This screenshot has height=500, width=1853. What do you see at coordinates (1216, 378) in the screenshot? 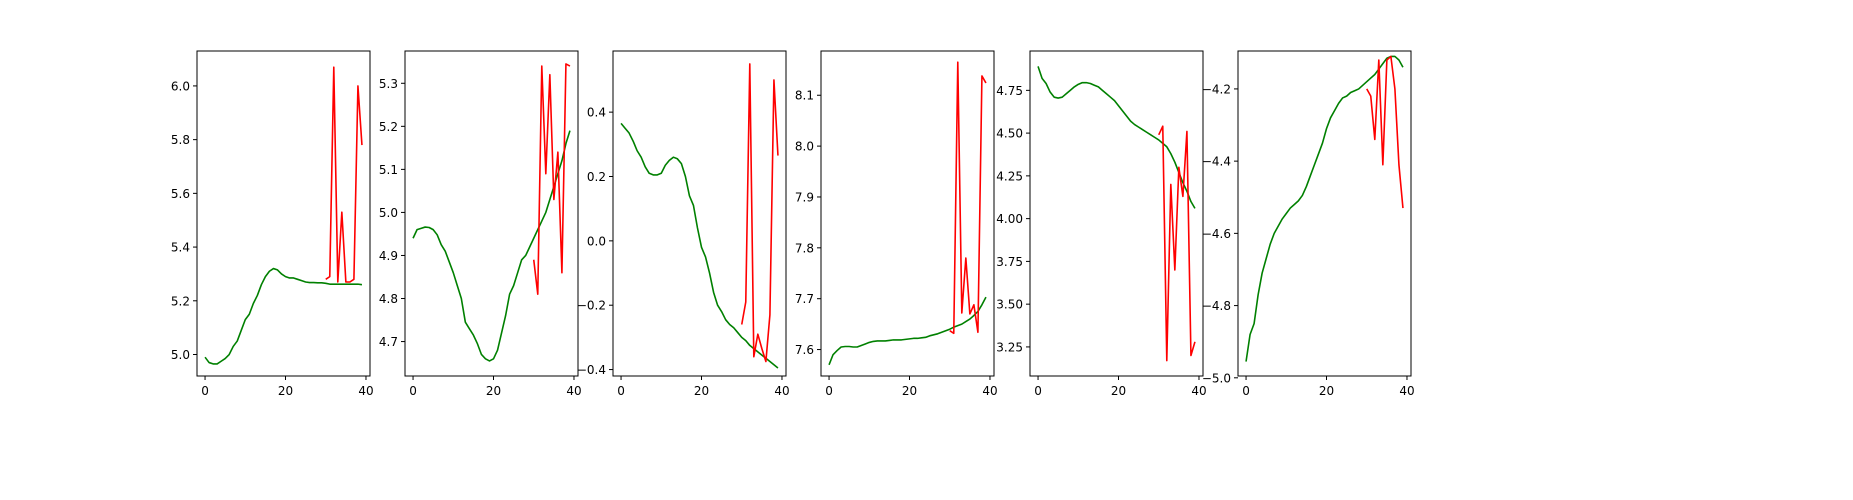
I see `y-tick-label: −5.0` at bounding box center [1216, 378].